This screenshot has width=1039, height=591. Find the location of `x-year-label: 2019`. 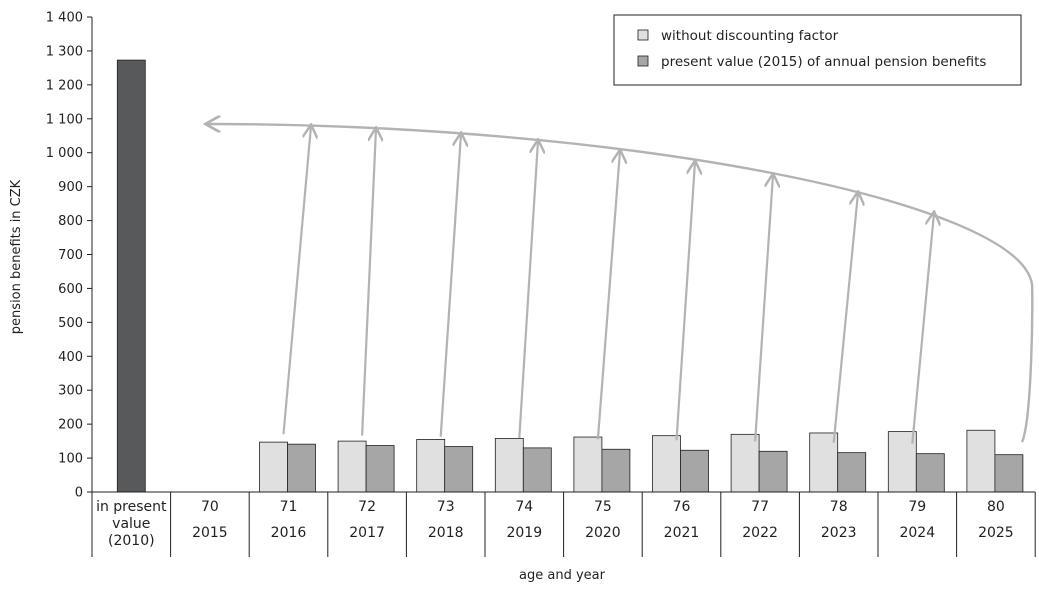

x-year-label: 2019 is located at coordinates (524, 533).